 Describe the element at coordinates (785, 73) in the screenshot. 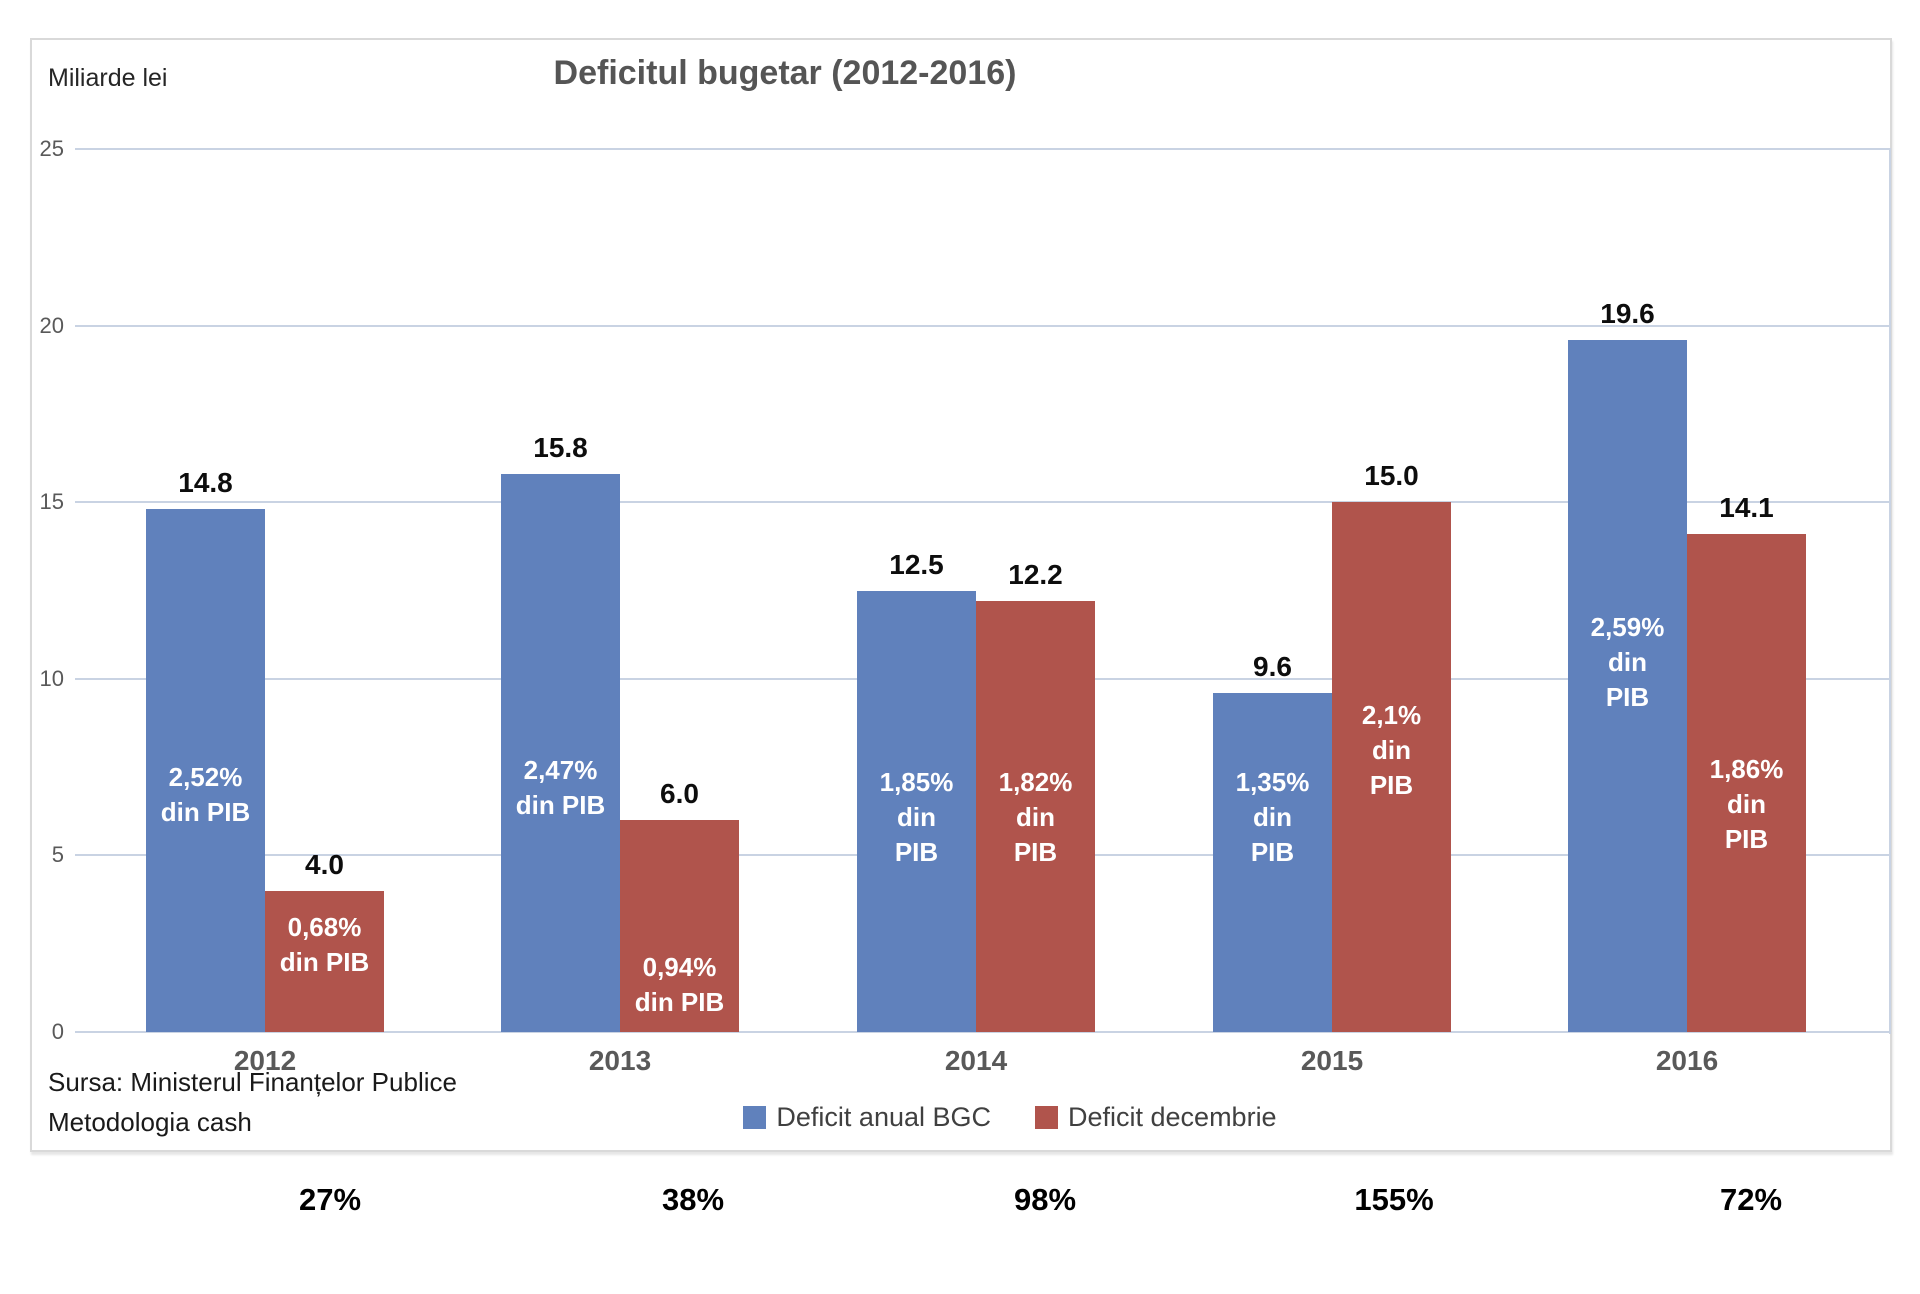

I see `chart-title: Deficitul bugetar (2012-2016)` at that location.